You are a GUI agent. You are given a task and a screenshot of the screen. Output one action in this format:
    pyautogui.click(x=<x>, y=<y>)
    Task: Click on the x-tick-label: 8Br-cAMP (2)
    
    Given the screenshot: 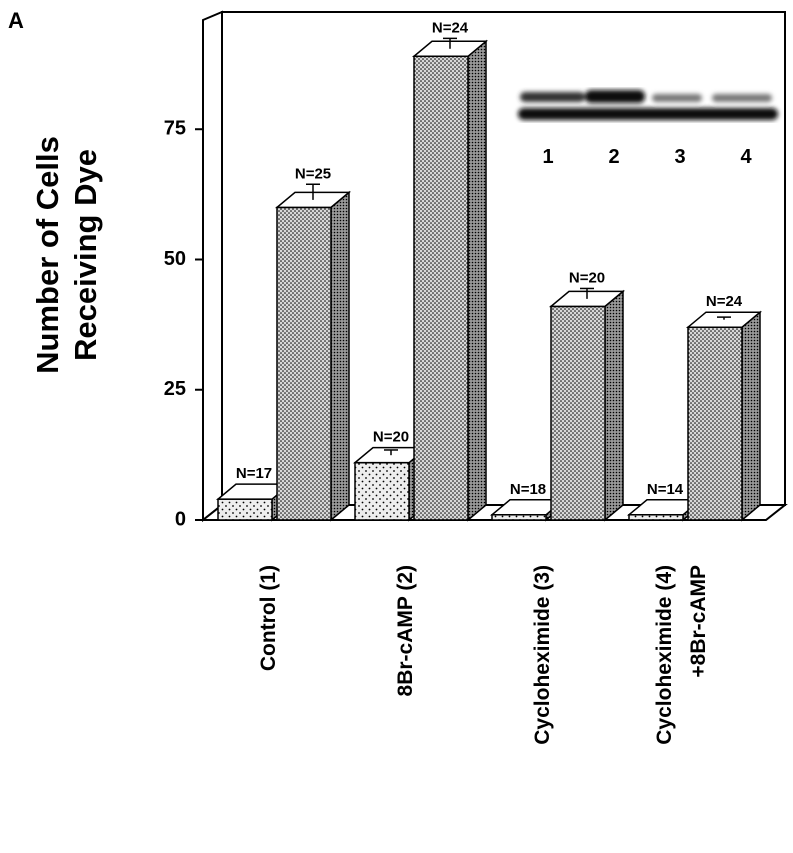 What is the action you would take?
    pyautogui.click(x=405, y=630)
    